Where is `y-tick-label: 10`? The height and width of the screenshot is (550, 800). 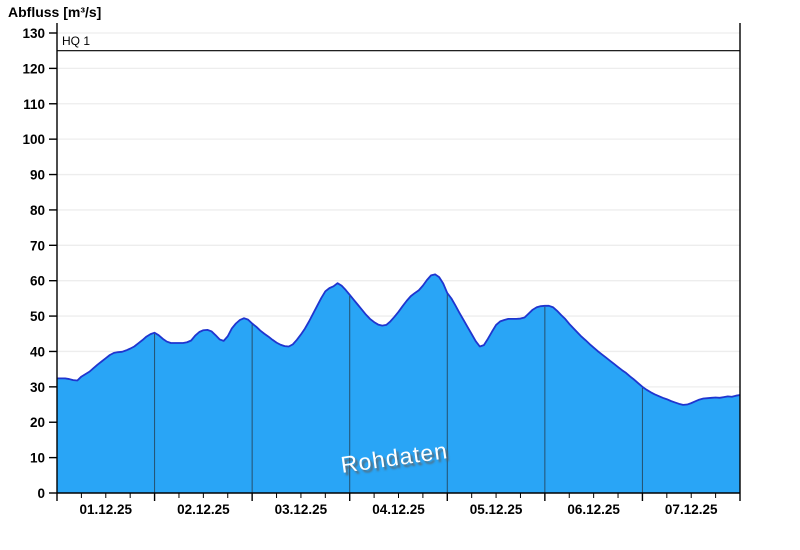
y-tick-label: 10 is located at coordinates (37, 458).